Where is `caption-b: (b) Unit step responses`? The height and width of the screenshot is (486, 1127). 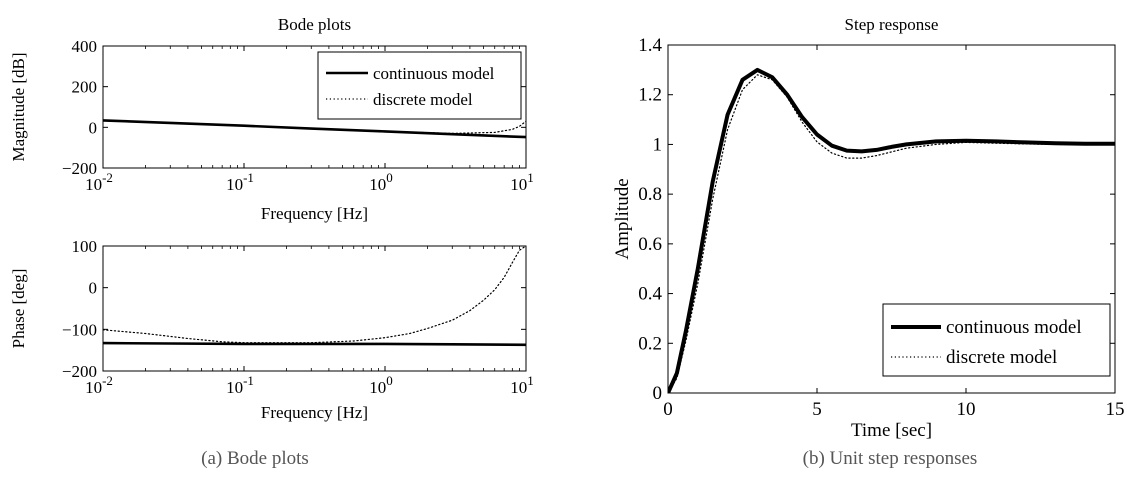 caption-b: (b) Unit step responses is located at coordinates (890, 458).